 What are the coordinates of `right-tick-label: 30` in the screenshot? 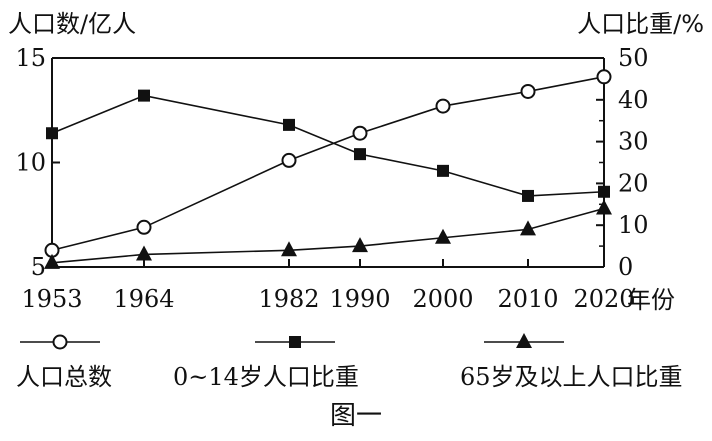 It's located at (633, 142).